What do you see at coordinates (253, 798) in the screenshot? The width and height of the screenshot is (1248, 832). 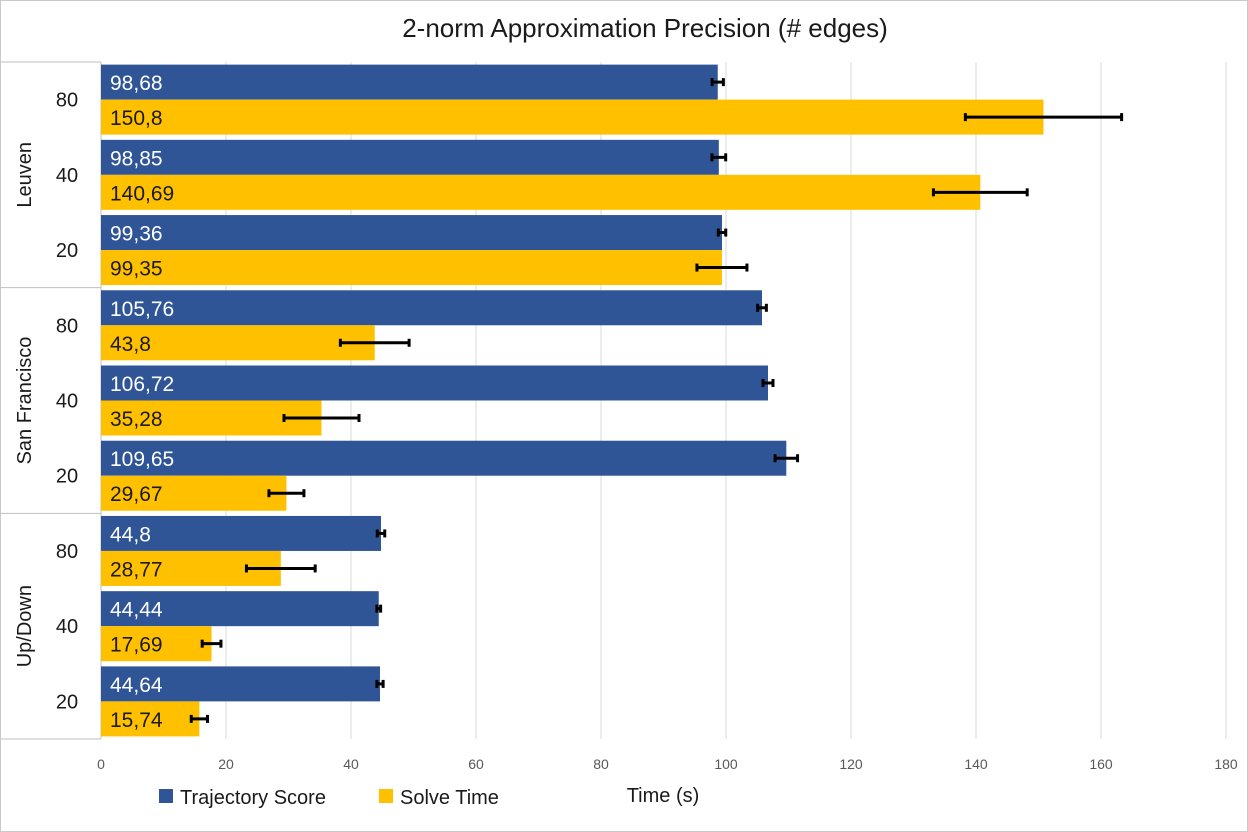 I see `legend-label: Trajectory Score` at bounding box center [253, 798].